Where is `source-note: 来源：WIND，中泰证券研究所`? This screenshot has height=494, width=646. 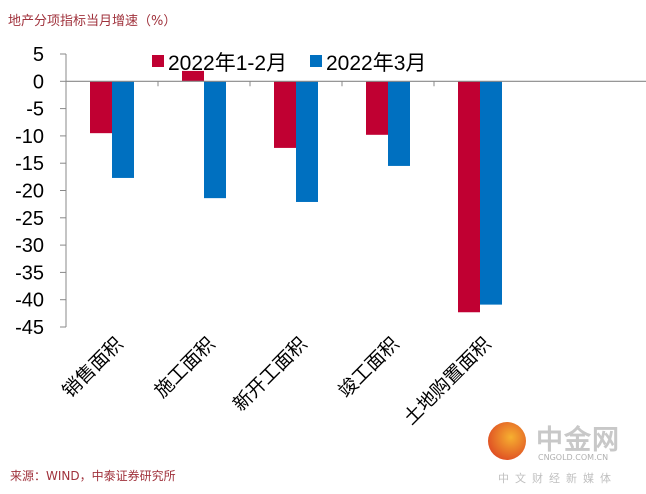 source-note: 来源：WIND，中泰证券研究所 is located at coordinates (93, 476).